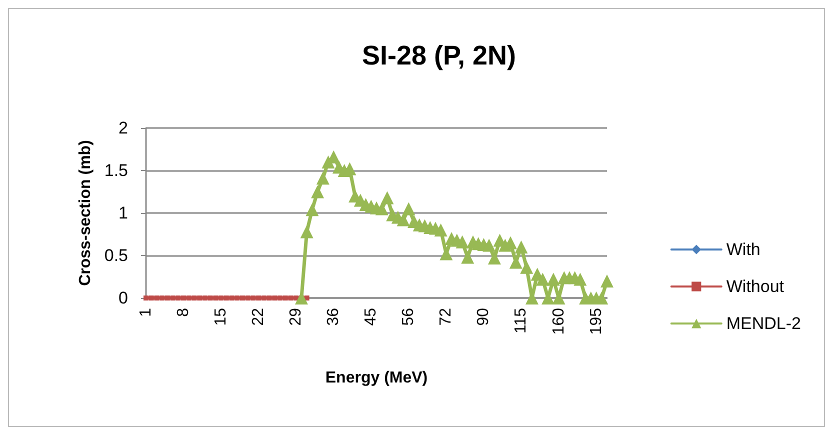 The width and height of the screenshot is (833, 435). I want to click on legend-label: MENDL-2, so click(763, 323).